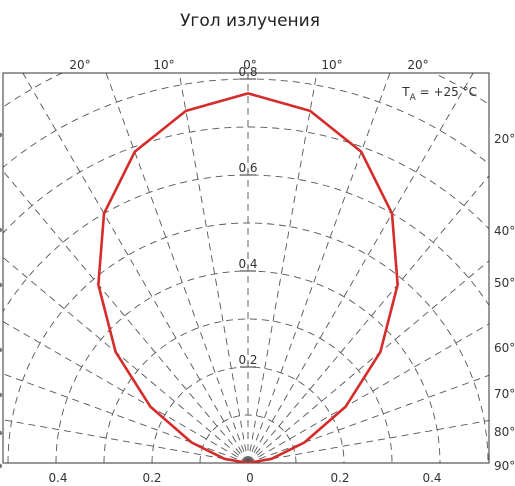  Describe the element at coordinates (504, 139) in the screenshot. I see `right-tick-label: 20°` at that location.